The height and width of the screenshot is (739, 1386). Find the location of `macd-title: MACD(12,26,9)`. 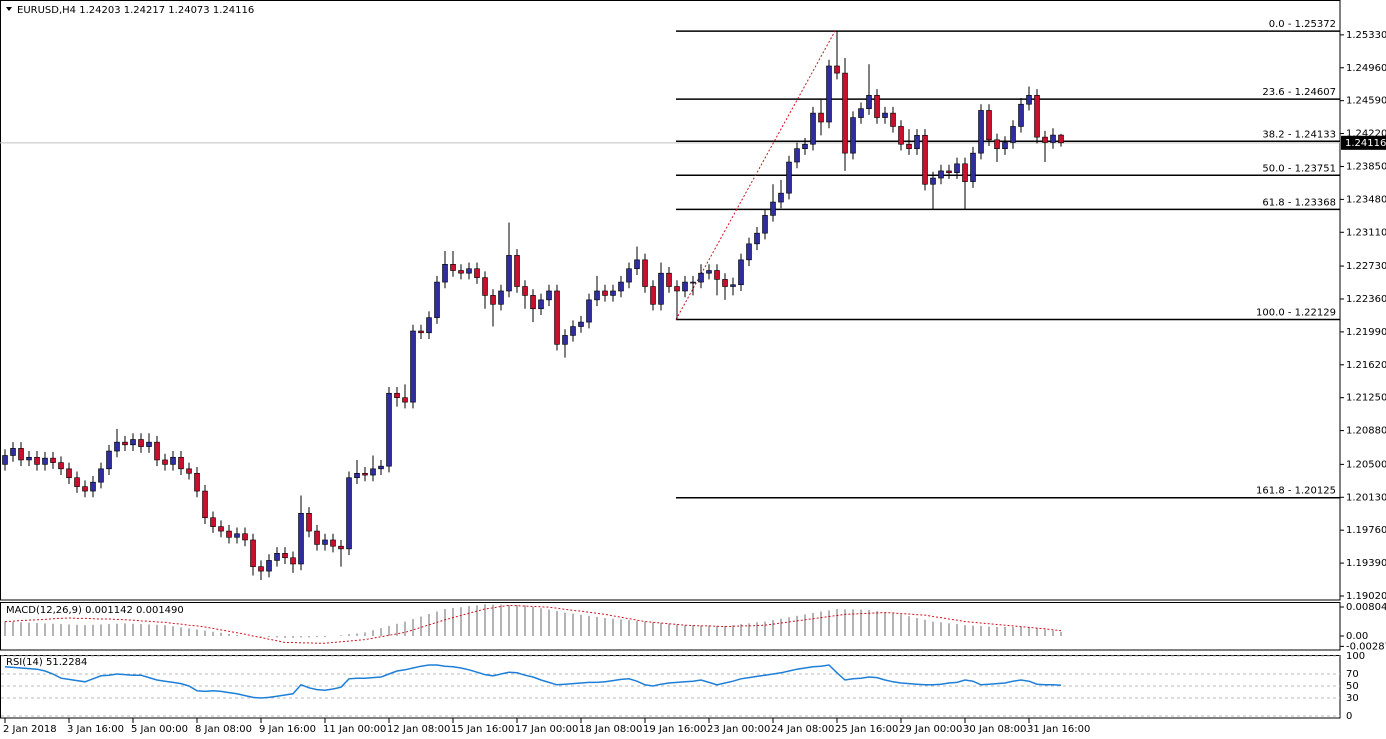

macd-title: MACD(12,26,9) is located at coordinates (44, 610).